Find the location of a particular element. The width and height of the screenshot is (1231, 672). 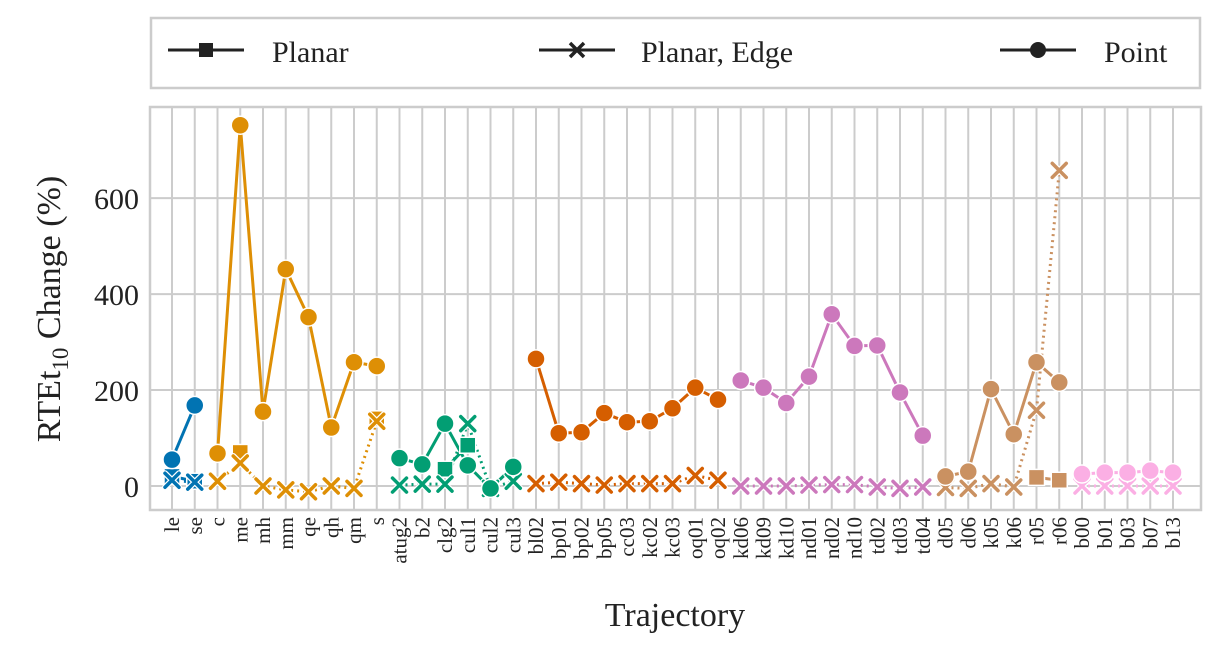

x-tick-label: bp01 is located at coordinates (559, 538).